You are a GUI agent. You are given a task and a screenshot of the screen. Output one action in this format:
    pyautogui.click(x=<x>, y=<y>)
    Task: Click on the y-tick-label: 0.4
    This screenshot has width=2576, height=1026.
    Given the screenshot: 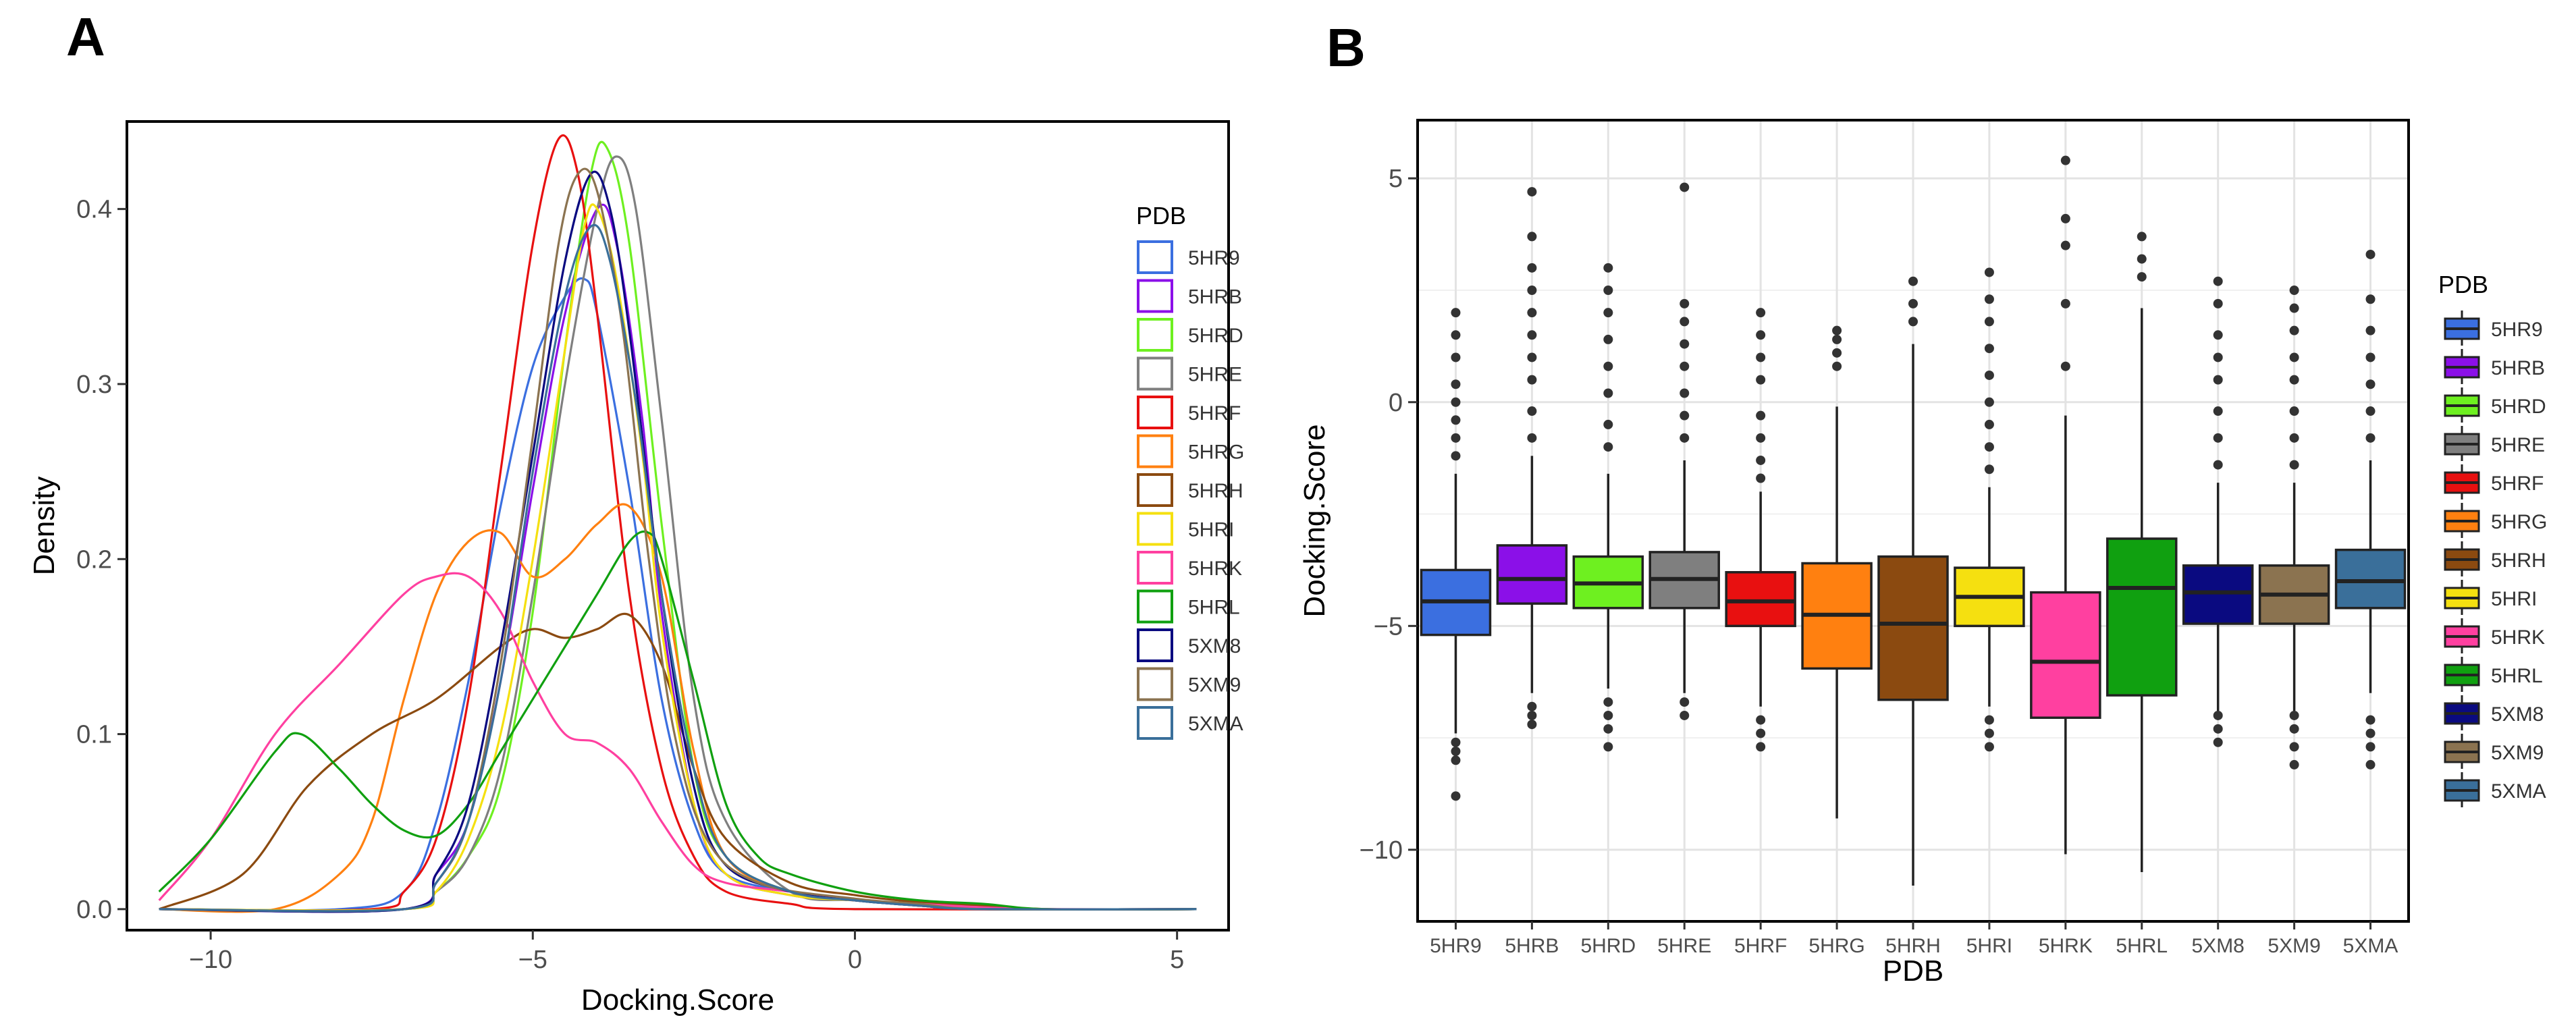 What is the action you would take?
    pyautogui.click(x=94, y=210)
    